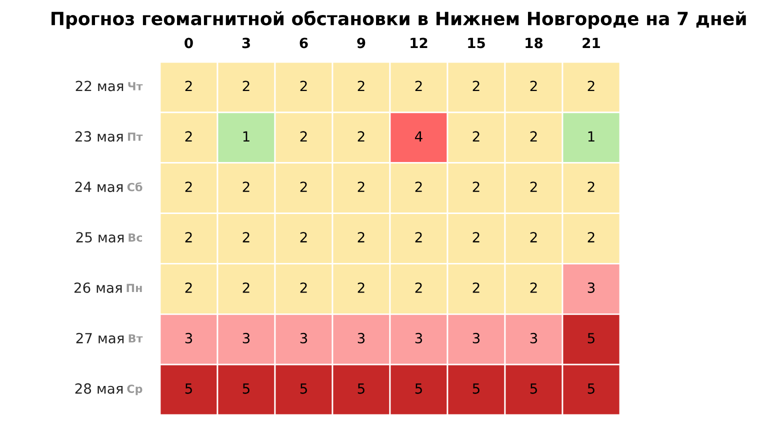 This screenshot has height=431, width=774. Describe the element at coordinates (399, 19) in the screenshot. I see `chart-title: Прогноз геомагнитной обстановки в Нижнем Новгороде на 7 дней` at that location.